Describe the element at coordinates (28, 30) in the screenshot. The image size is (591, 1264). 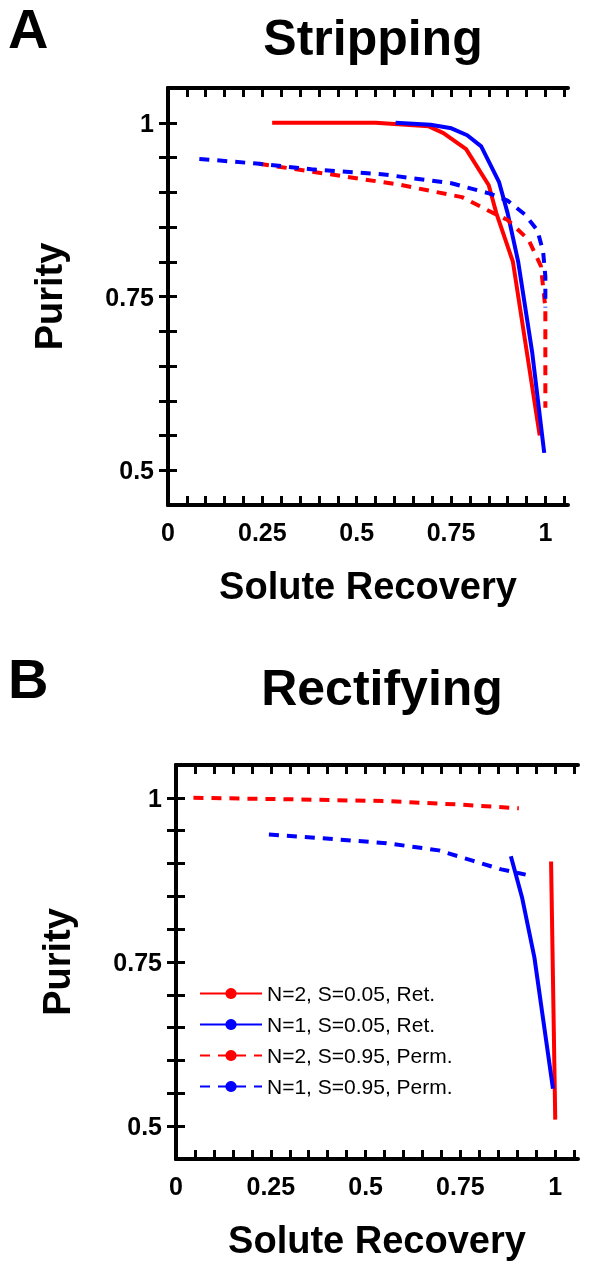
I see `text: A` at that location.